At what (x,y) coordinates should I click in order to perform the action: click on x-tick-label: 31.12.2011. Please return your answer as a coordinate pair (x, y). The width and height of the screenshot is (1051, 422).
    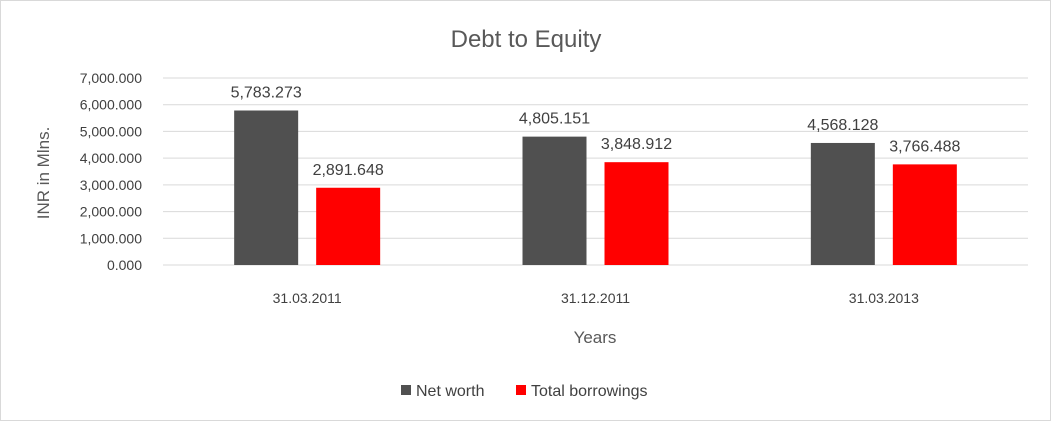
    Looking at the image, I should click on (595, 298).